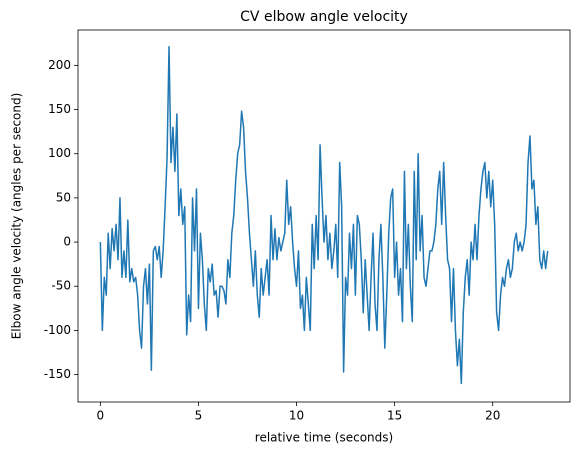 The height and width of the screenshot is (455, 583). Describe the element at coordinates (492, 416) in the screenshot. I see `x-tick-label: 20` at that location.